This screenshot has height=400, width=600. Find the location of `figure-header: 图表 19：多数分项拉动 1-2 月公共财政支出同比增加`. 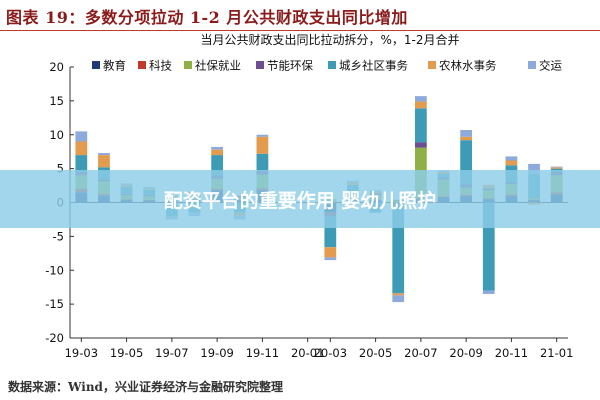

figure-header: 图表 19：多数分项拉动 1-2 月公共财政支出同比增加 is located at coordinates (300, 15).